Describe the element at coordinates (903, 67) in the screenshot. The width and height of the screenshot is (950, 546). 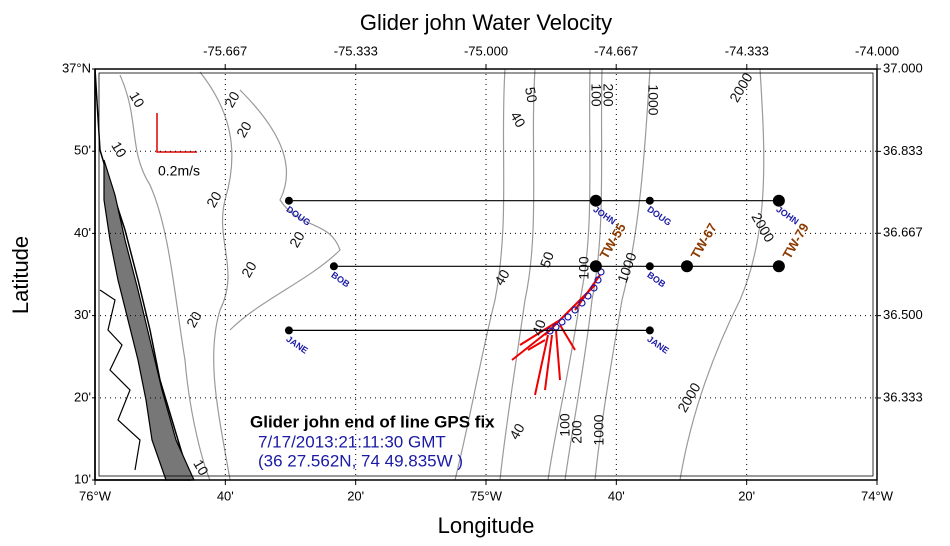
I see `y2-tick-label: 37.000` at that location.